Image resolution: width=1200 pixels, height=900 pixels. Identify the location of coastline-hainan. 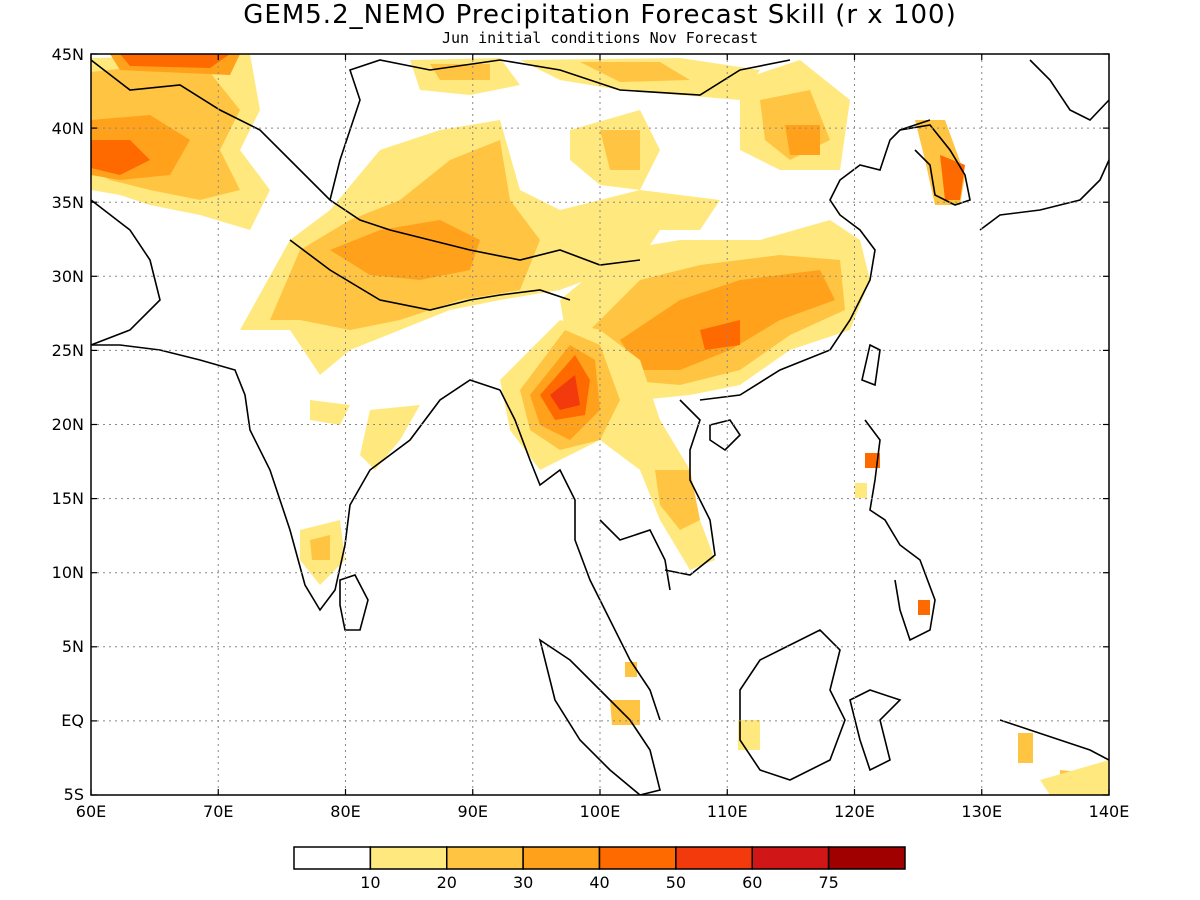
(725, 435).